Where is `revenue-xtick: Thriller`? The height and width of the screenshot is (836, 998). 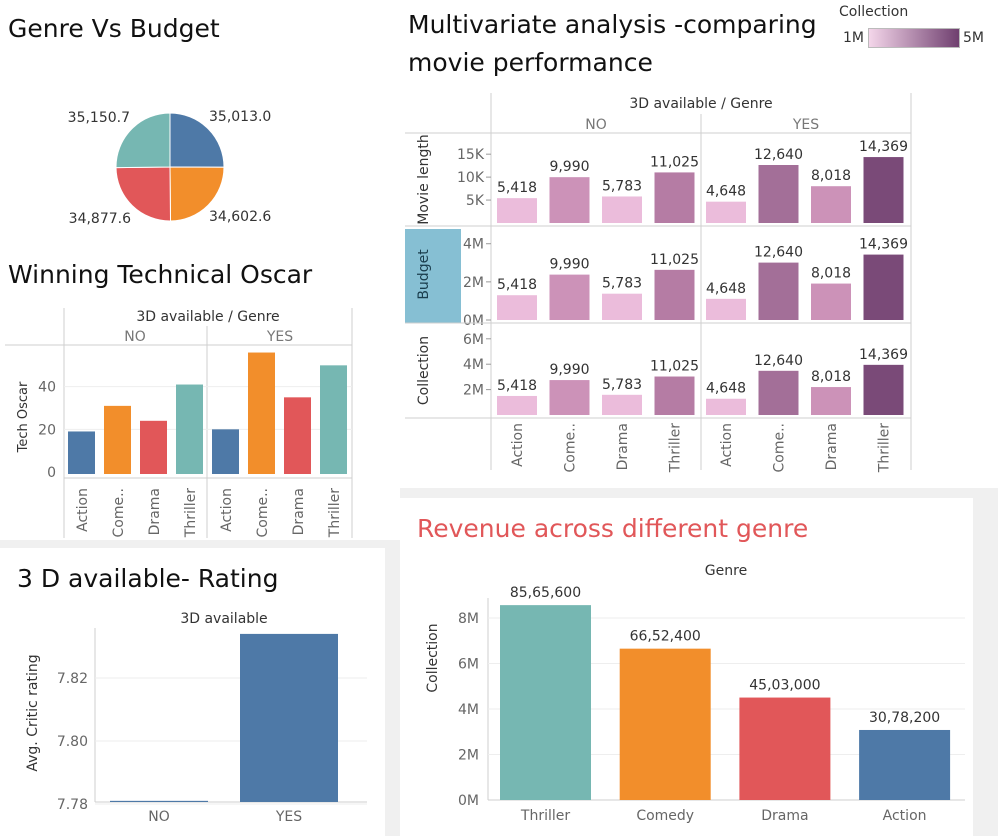
revenue-xtick: Thriller is located at coordinates (545, 816).